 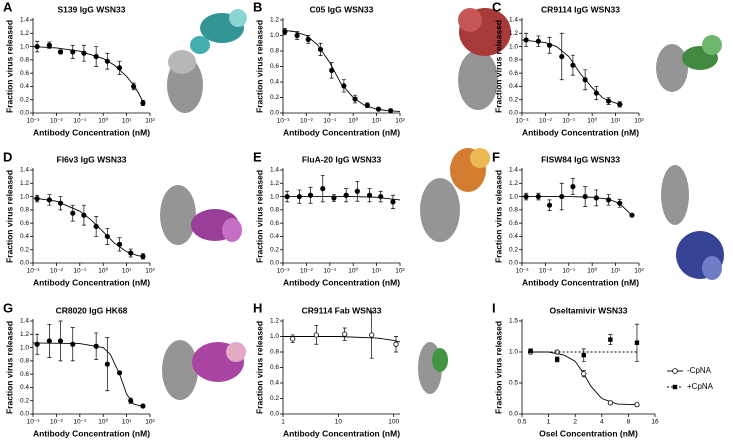 What do you see at coordinates (34, 271) in the screenshot?
I see `x-tick-label: 10⁻³` at bounding box center [34, 271].